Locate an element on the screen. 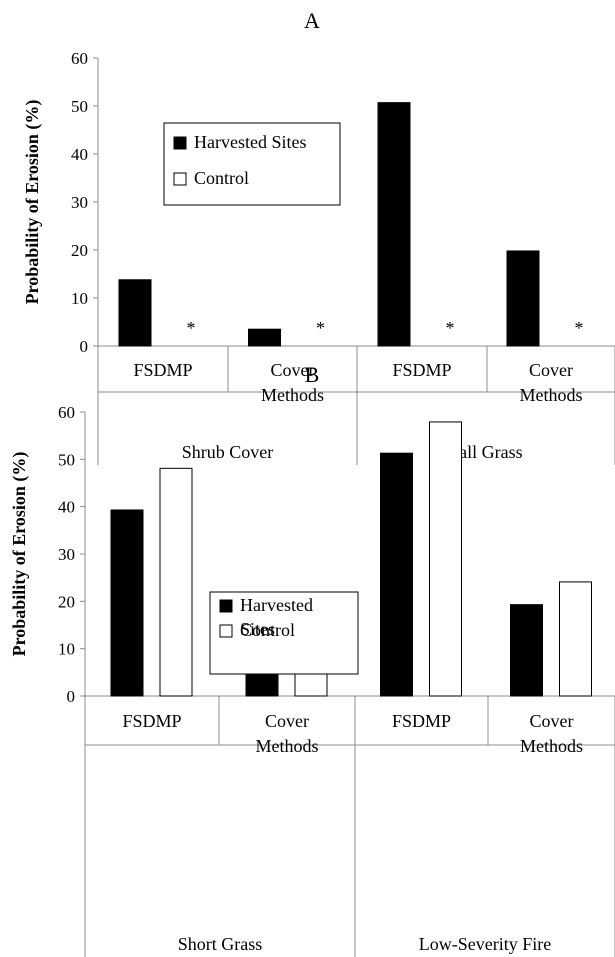 The width and height of the screenshot is (615, 957). legend-label: Harvested Sites is located at coordinates (250, 142).